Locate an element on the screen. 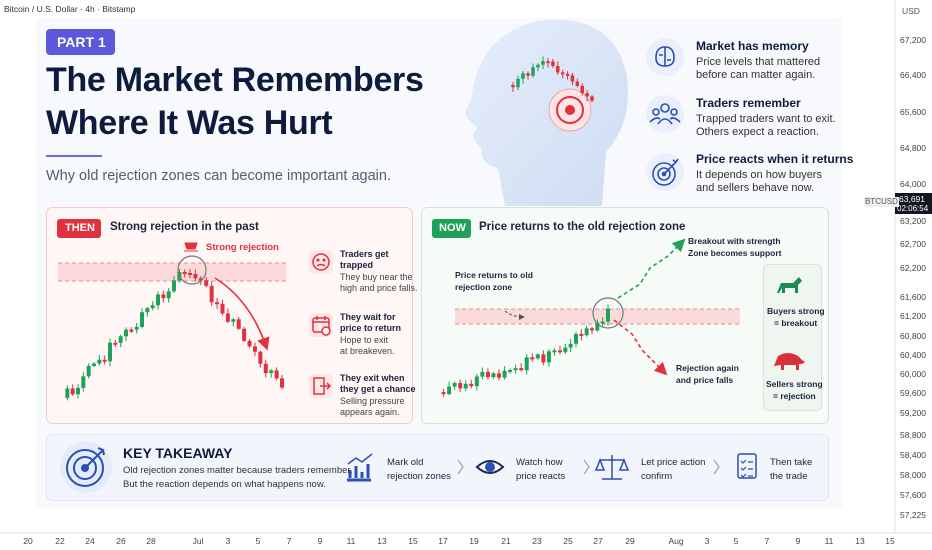  now-title: Price returns to the old rejection zone is located at coordinates (582, 227).